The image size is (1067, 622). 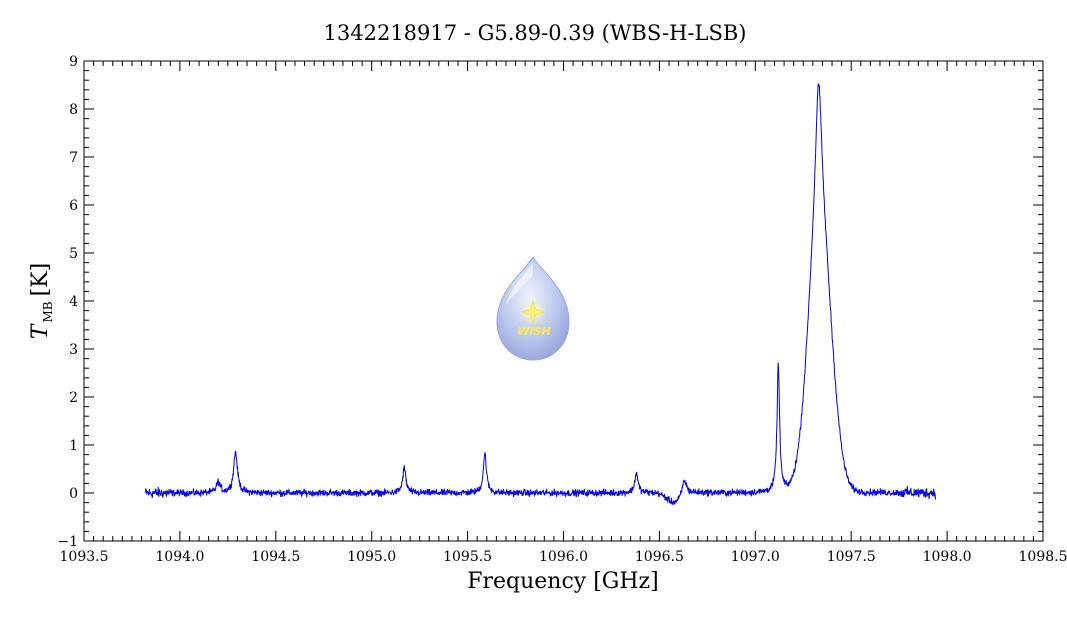 I want to click on x-tick-label: 1098.5, so click(x=1043, y=557).